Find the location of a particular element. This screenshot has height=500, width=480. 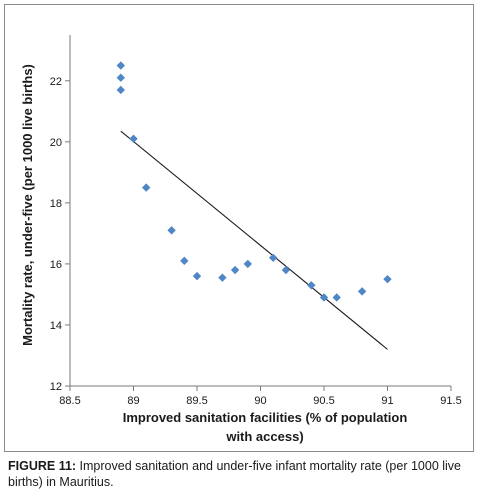

x-tick-label: 91 is located at coordinates (387, 401).